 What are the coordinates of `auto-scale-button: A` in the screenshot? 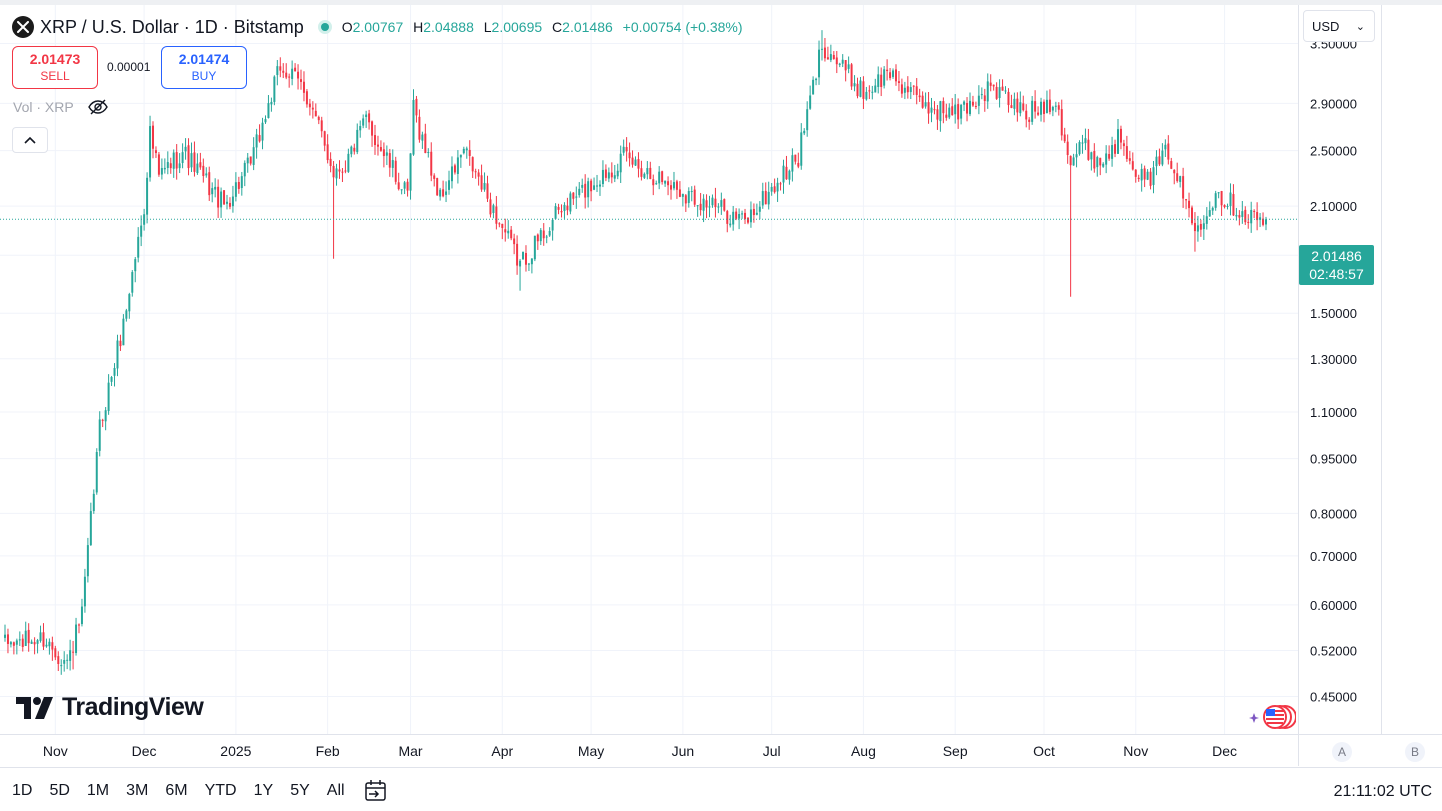 It's located at (1342, 752).